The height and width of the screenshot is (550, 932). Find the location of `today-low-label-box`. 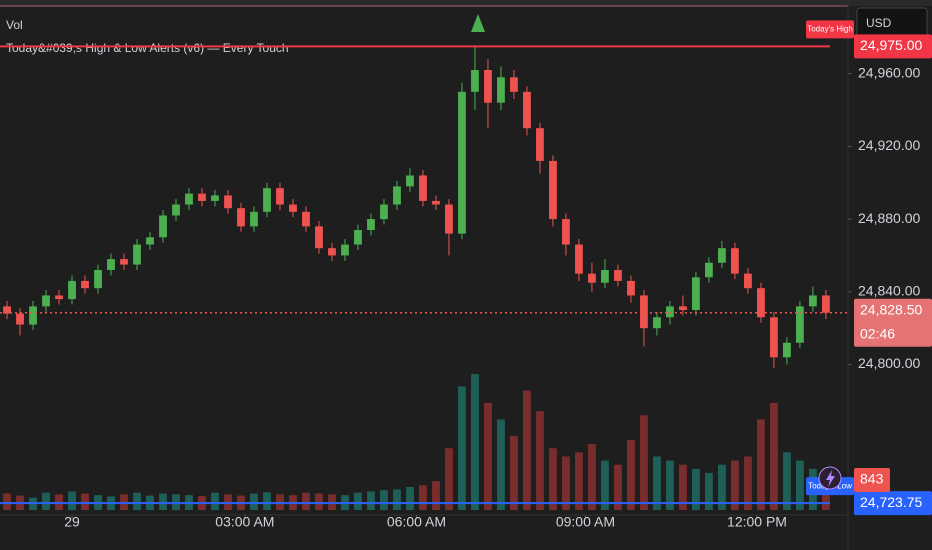

today-low-label-box is located at coordinates (893, 503).